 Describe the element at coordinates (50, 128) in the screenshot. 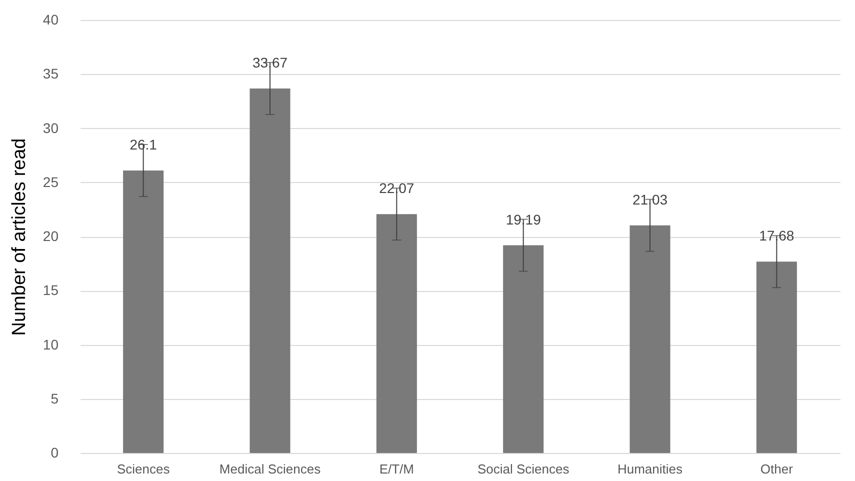

I see `y-tick-label: 30` at that location.